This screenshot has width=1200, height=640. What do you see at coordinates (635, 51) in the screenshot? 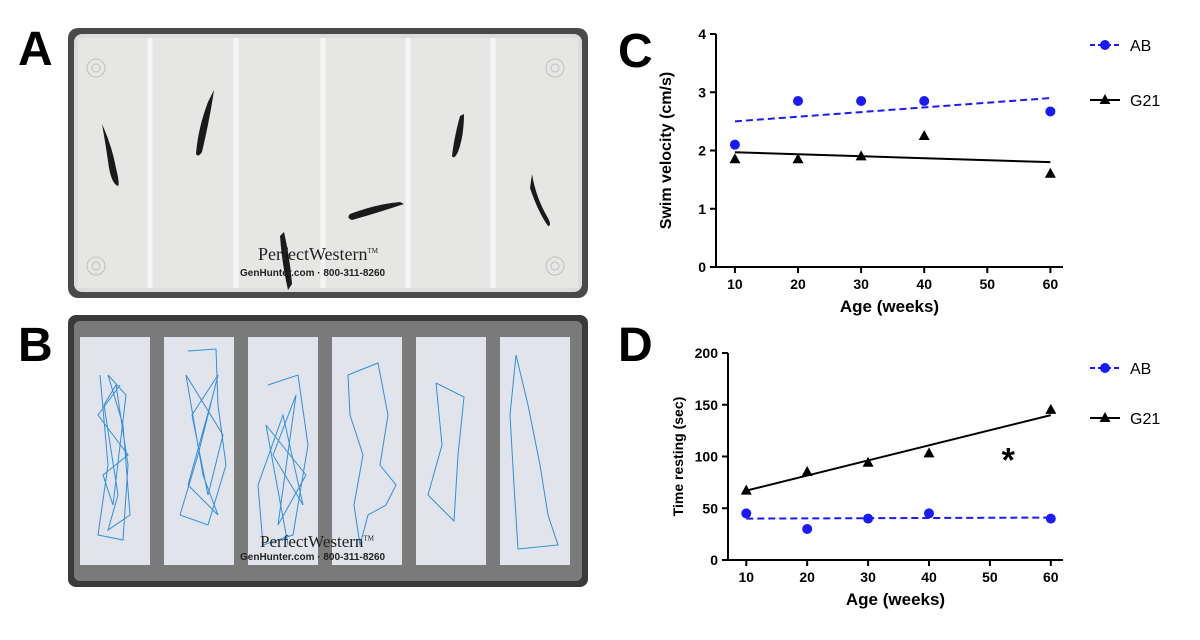
I see `panel-c-letter: C` at bounding box center [635, 51].